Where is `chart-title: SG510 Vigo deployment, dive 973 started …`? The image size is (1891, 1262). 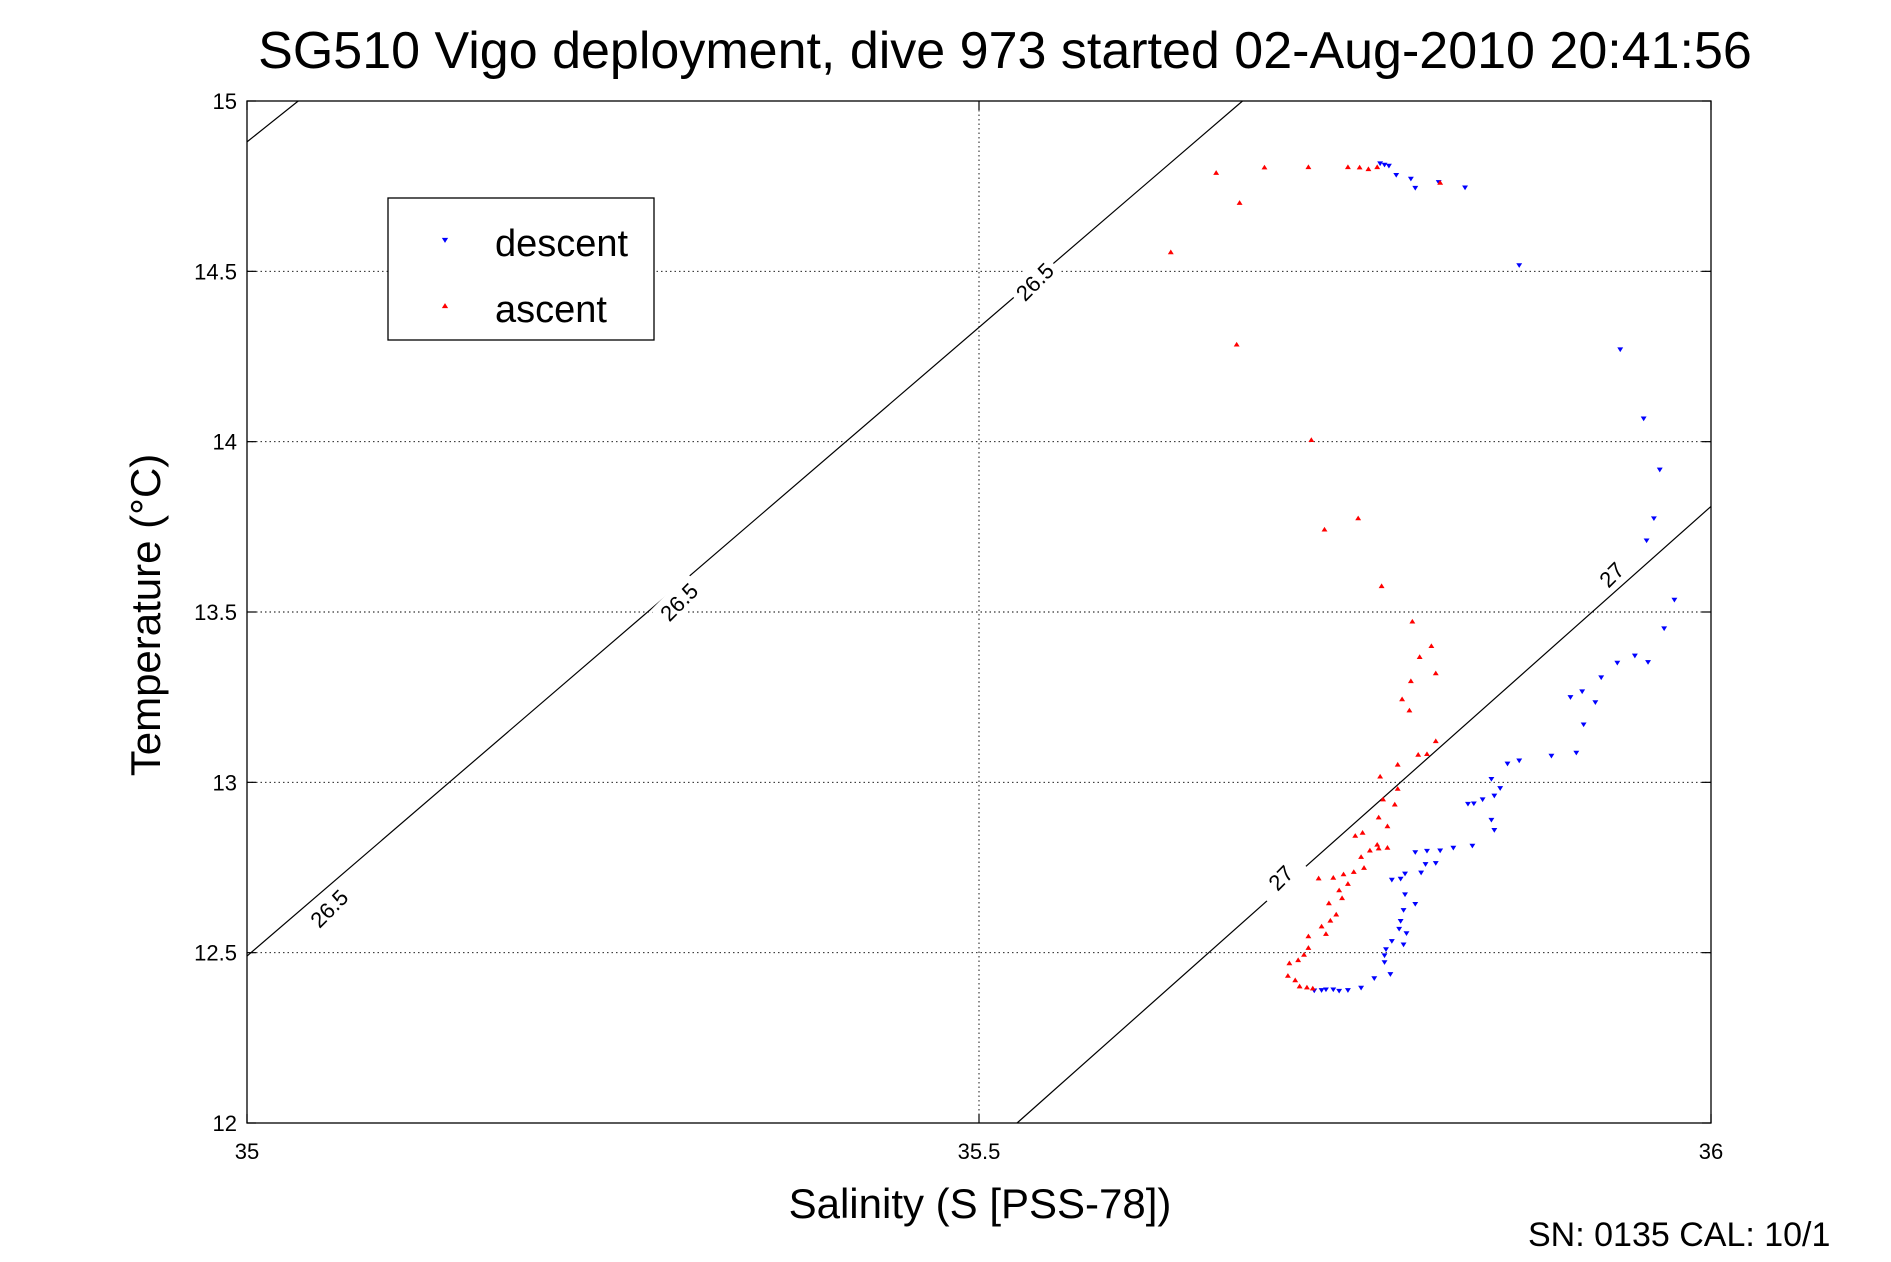 chart-title: SG510 Vigo deployment, dive 973 started … is located at coordinates (1005, 51).